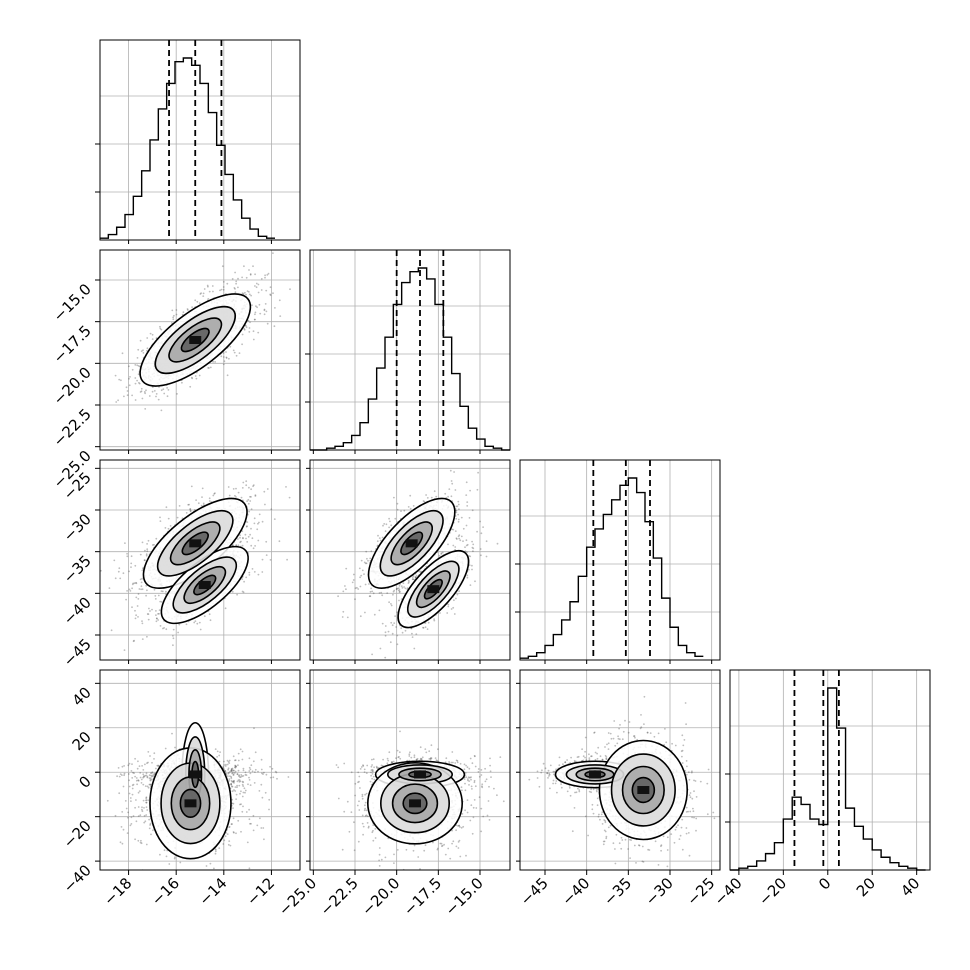  Describe the element at coordinates (72, 344) in the screenshot. I see `y-tick-label: −17.5` at that location.